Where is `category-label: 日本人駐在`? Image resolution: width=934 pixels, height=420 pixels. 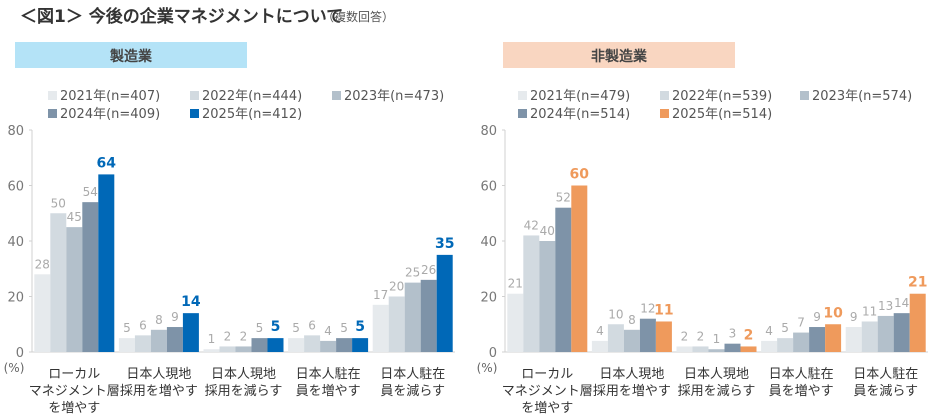 category-label: 日本人駐在 is located at coordinates (328, 374).